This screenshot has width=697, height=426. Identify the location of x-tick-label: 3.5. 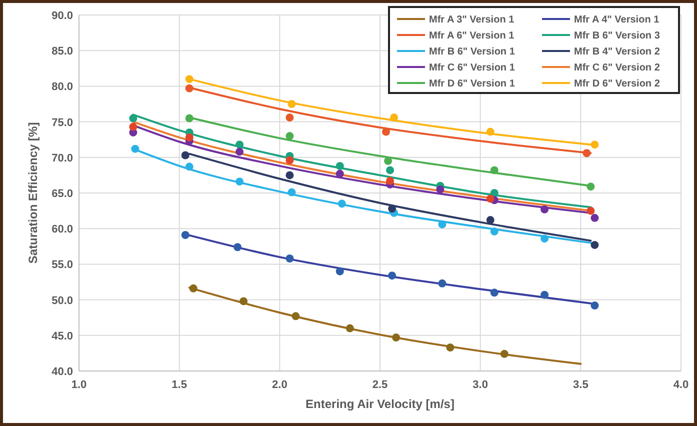
(580, 385).